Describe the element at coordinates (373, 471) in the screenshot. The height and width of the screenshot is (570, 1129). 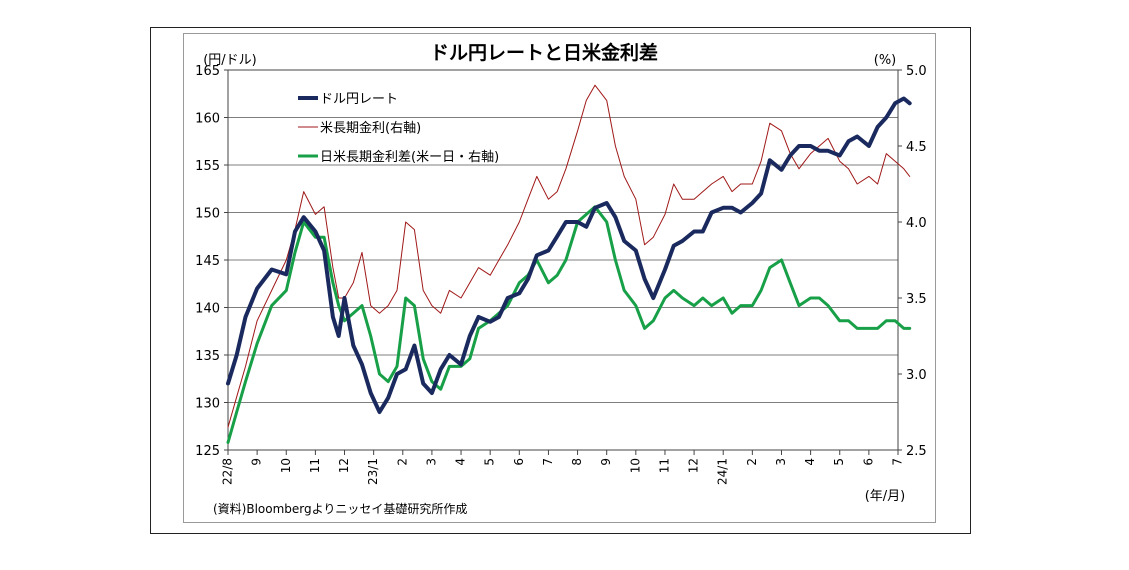
I see `x-tick-label: 23/1` at that location.